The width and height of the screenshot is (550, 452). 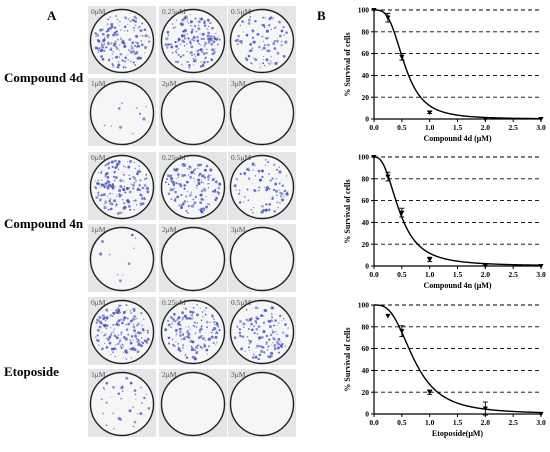 I want to click on x-tick-label: 2.0, so click(x=486, y=274).